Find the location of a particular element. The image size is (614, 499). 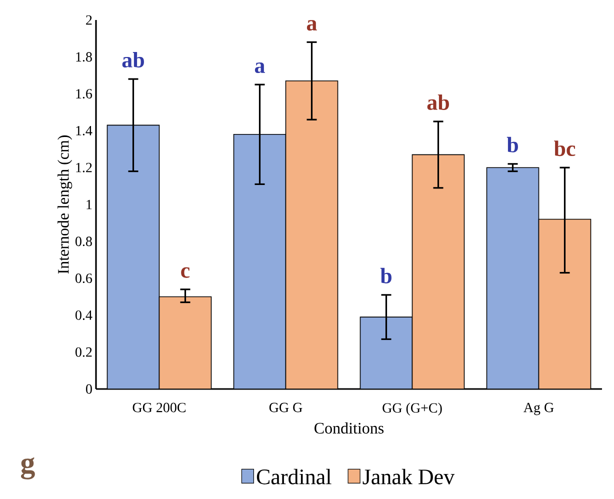

annotation: bc is located at coordinates (565, 148).